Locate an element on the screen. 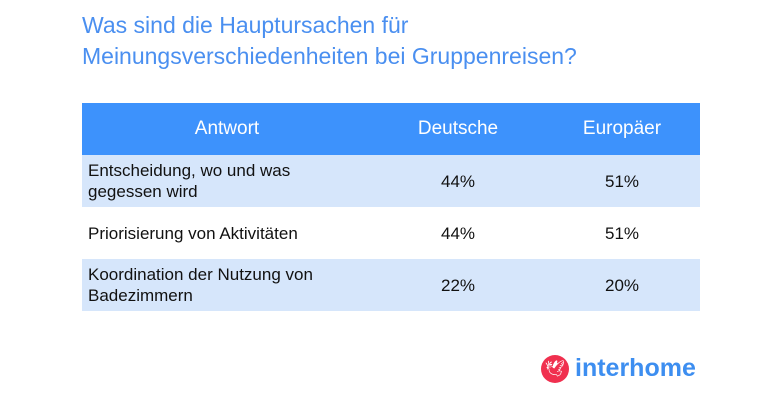 This screenshot has width=760, height=408. german-cell: 22% is located at coordinates (458, 285).